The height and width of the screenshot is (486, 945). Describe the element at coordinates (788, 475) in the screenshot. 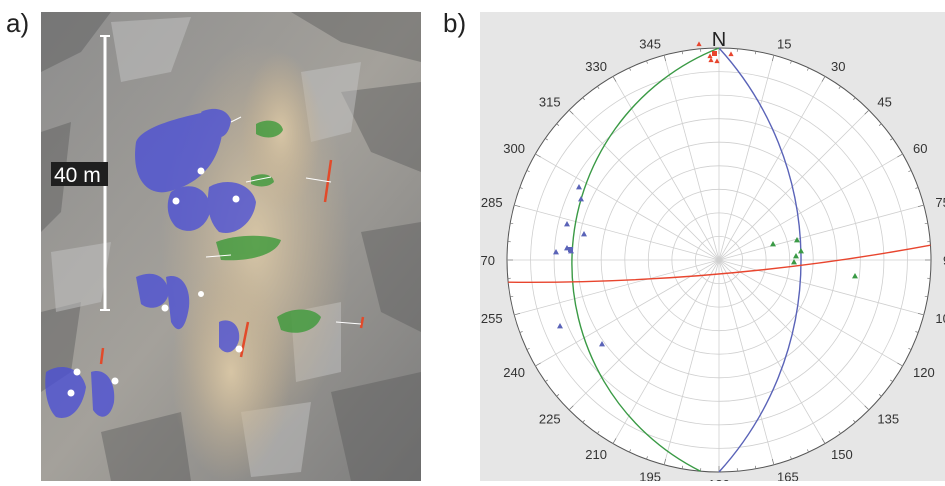

I see `azimuth-label: 165` at that location.